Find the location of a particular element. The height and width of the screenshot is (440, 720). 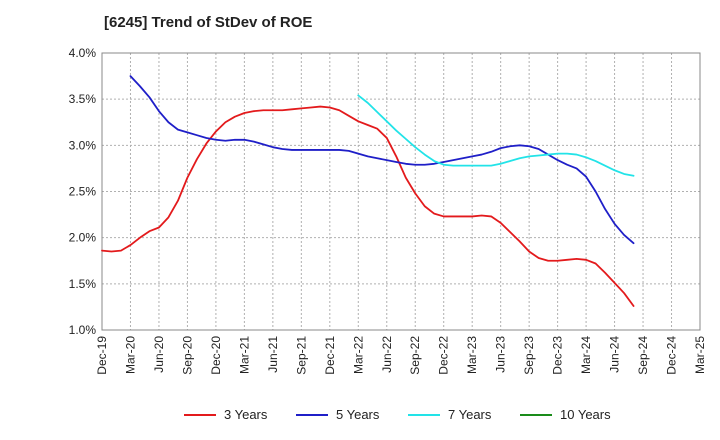

x-tick-label: Dec-20 is located at coordinates (216, 355).